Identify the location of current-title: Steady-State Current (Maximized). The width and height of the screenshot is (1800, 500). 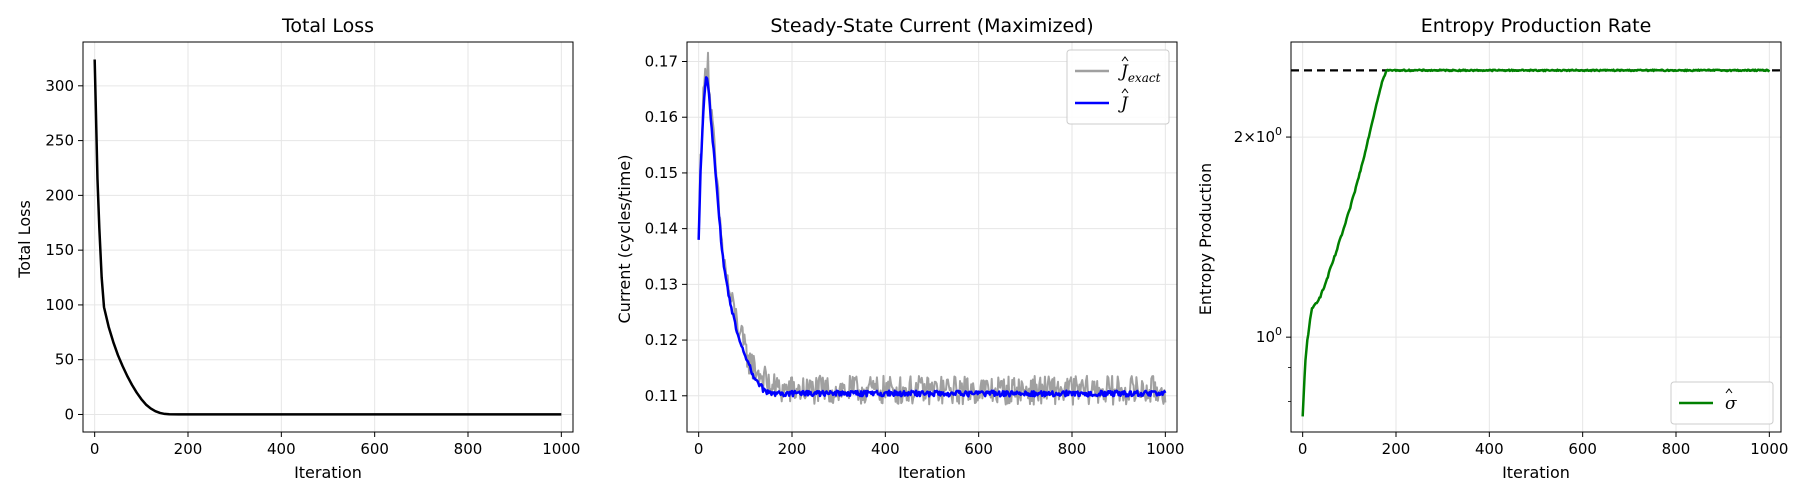
(931, 26).